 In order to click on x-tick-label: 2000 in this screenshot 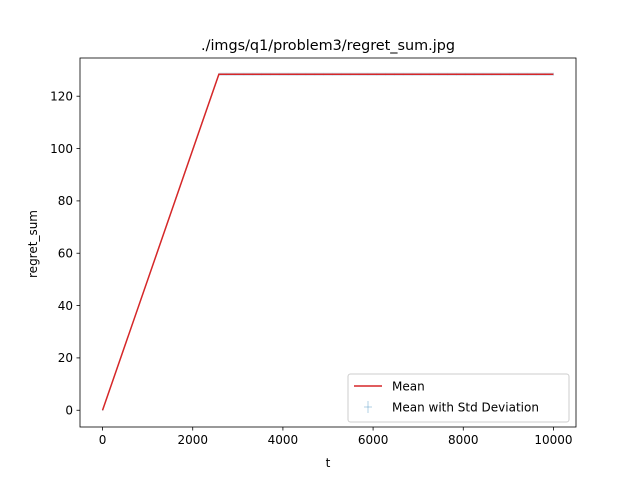, I will do `click(192, 440)`.